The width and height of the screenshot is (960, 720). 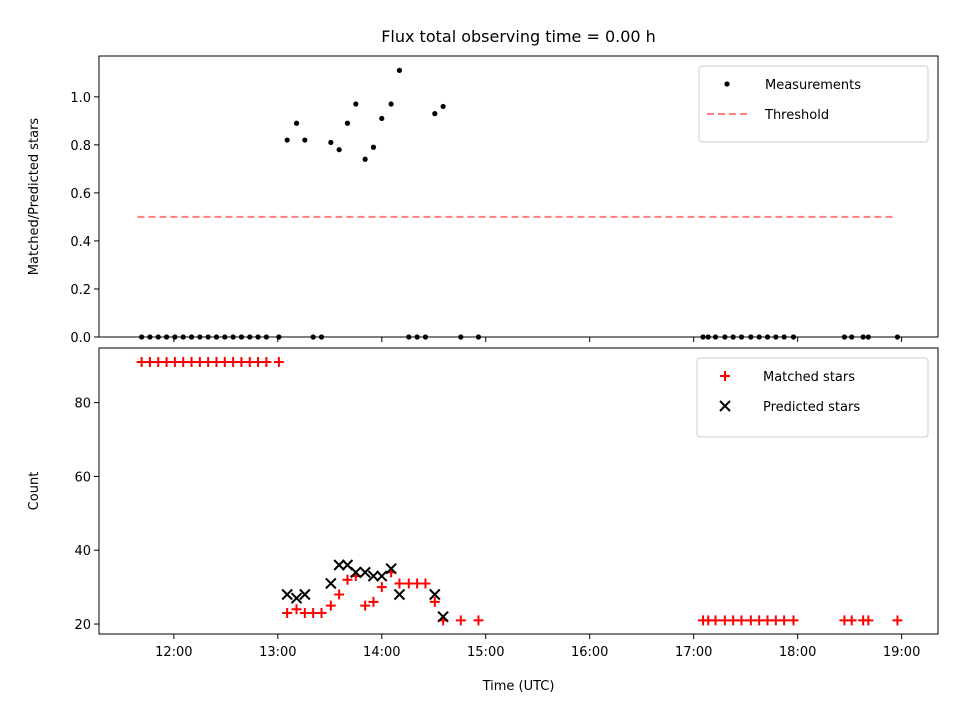 What do you see at coordinates (693, 652) in the screenshot?
I see `x-tick-label: 17:00` at bounding box center [693, 652].